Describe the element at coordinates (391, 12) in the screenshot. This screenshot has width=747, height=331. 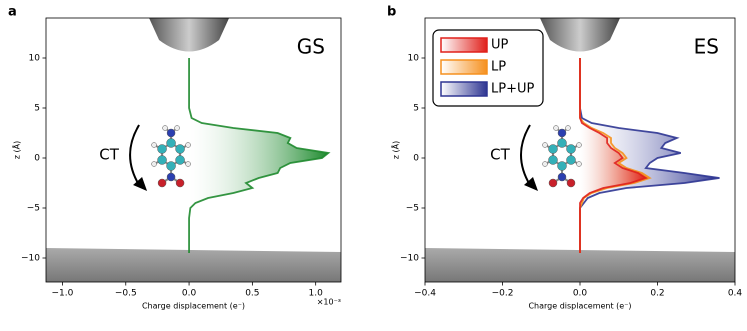
I see `panel-label: b` at that location.